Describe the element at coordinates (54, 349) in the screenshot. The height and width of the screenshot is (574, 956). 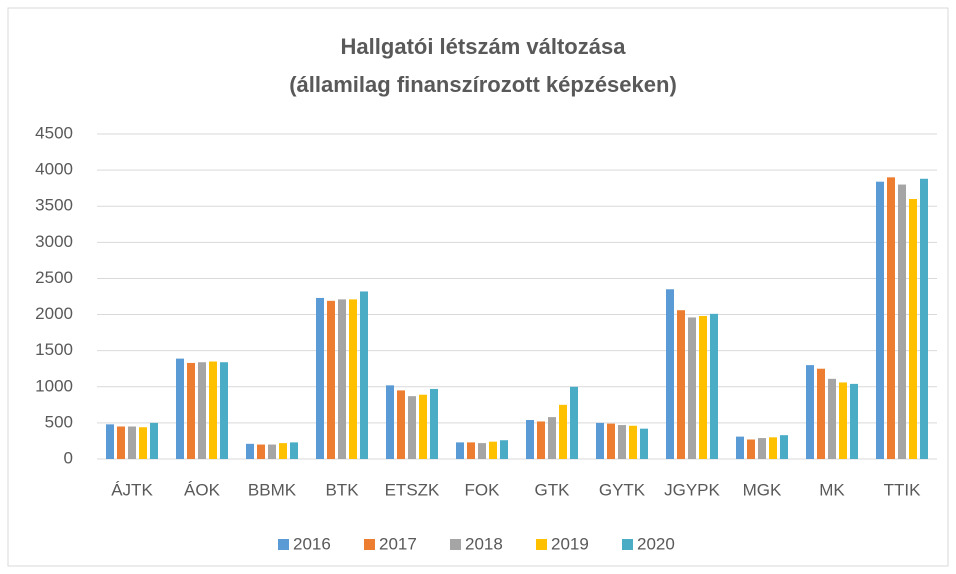
I see `y-tick-label: 1500` at that location.